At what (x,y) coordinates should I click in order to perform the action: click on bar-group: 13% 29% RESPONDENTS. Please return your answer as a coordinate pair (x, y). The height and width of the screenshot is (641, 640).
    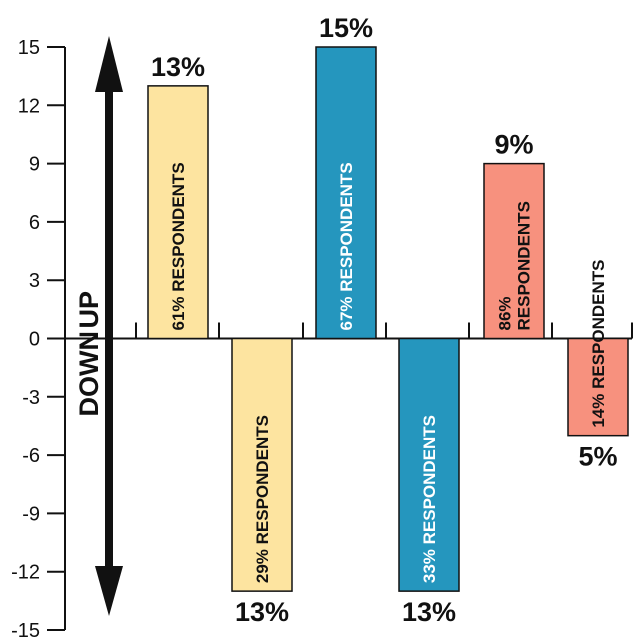
    Looking at the image, I should click on (262, 482).